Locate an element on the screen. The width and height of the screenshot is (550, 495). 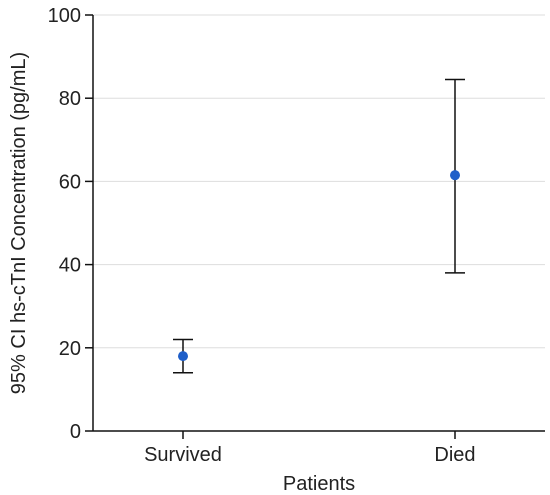
y-tick-label: 80 is located at coordinates (70, 99).